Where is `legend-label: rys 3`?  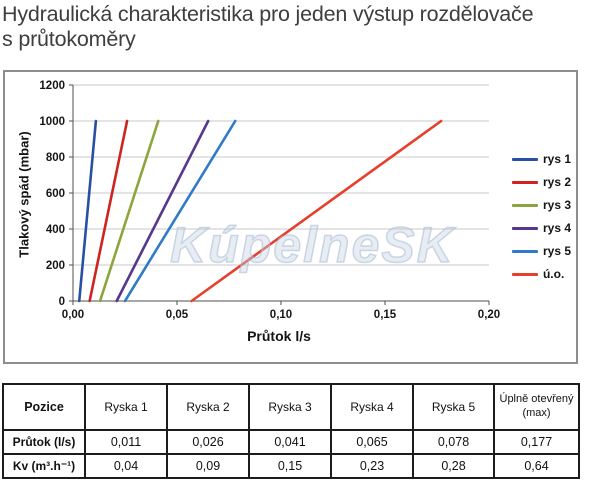 legend-label: rys 3 is located at coordinates (556, 205).